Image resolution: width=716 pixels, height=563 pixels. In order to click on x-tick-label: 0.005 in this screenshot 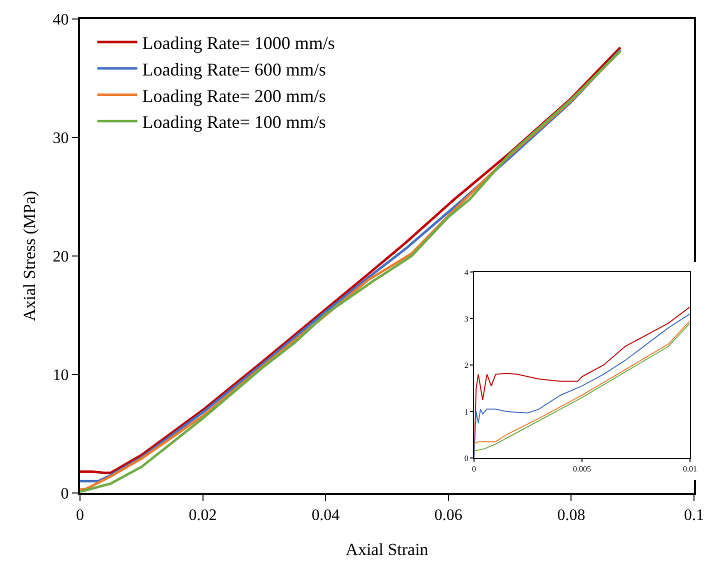, I will do `click(582, 469)`.